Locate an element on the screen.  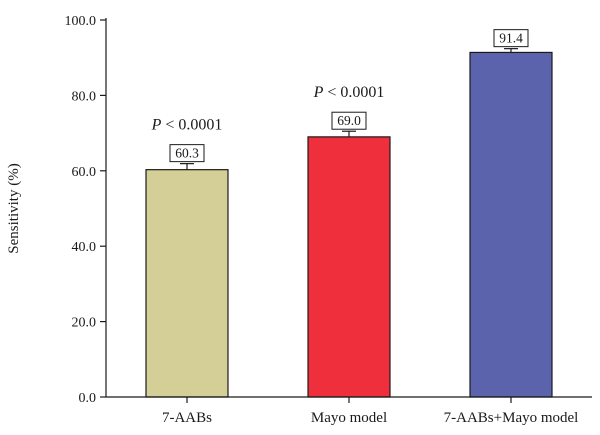
x-tick-label: 7-AABs is located at coordinates (187, 418).